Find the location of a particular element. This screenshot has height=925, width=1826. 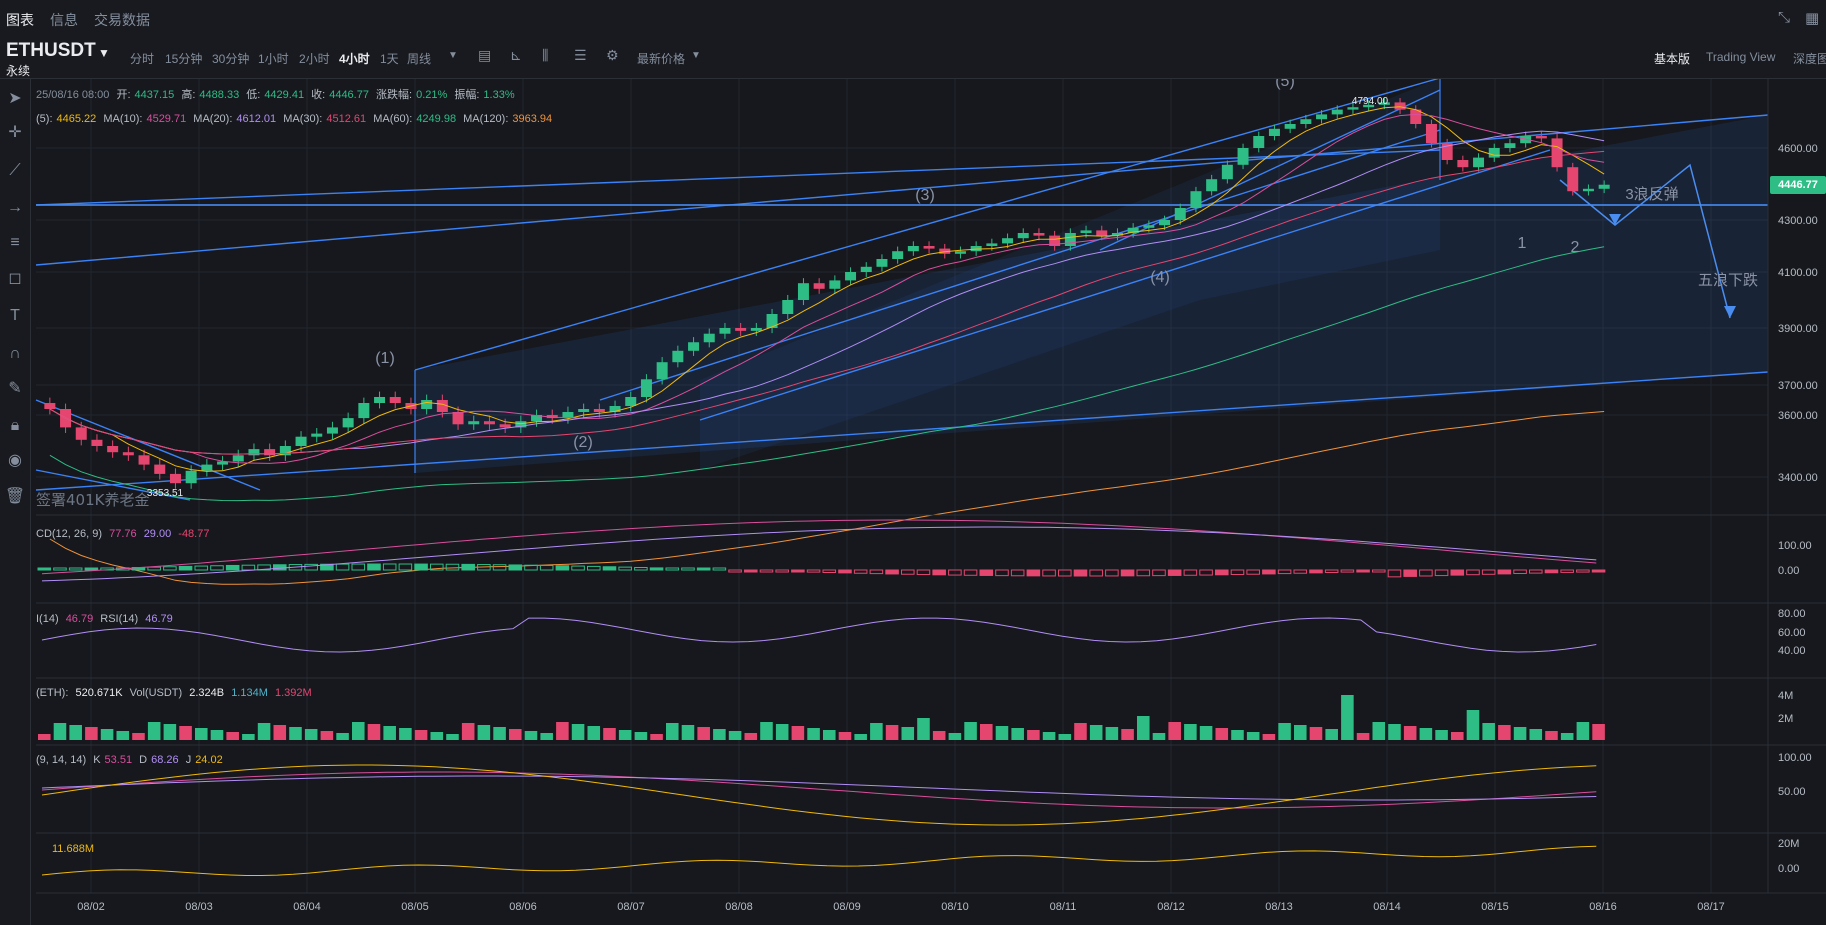

indicator-icon: ⊾ is located at coordinates (516, 55).